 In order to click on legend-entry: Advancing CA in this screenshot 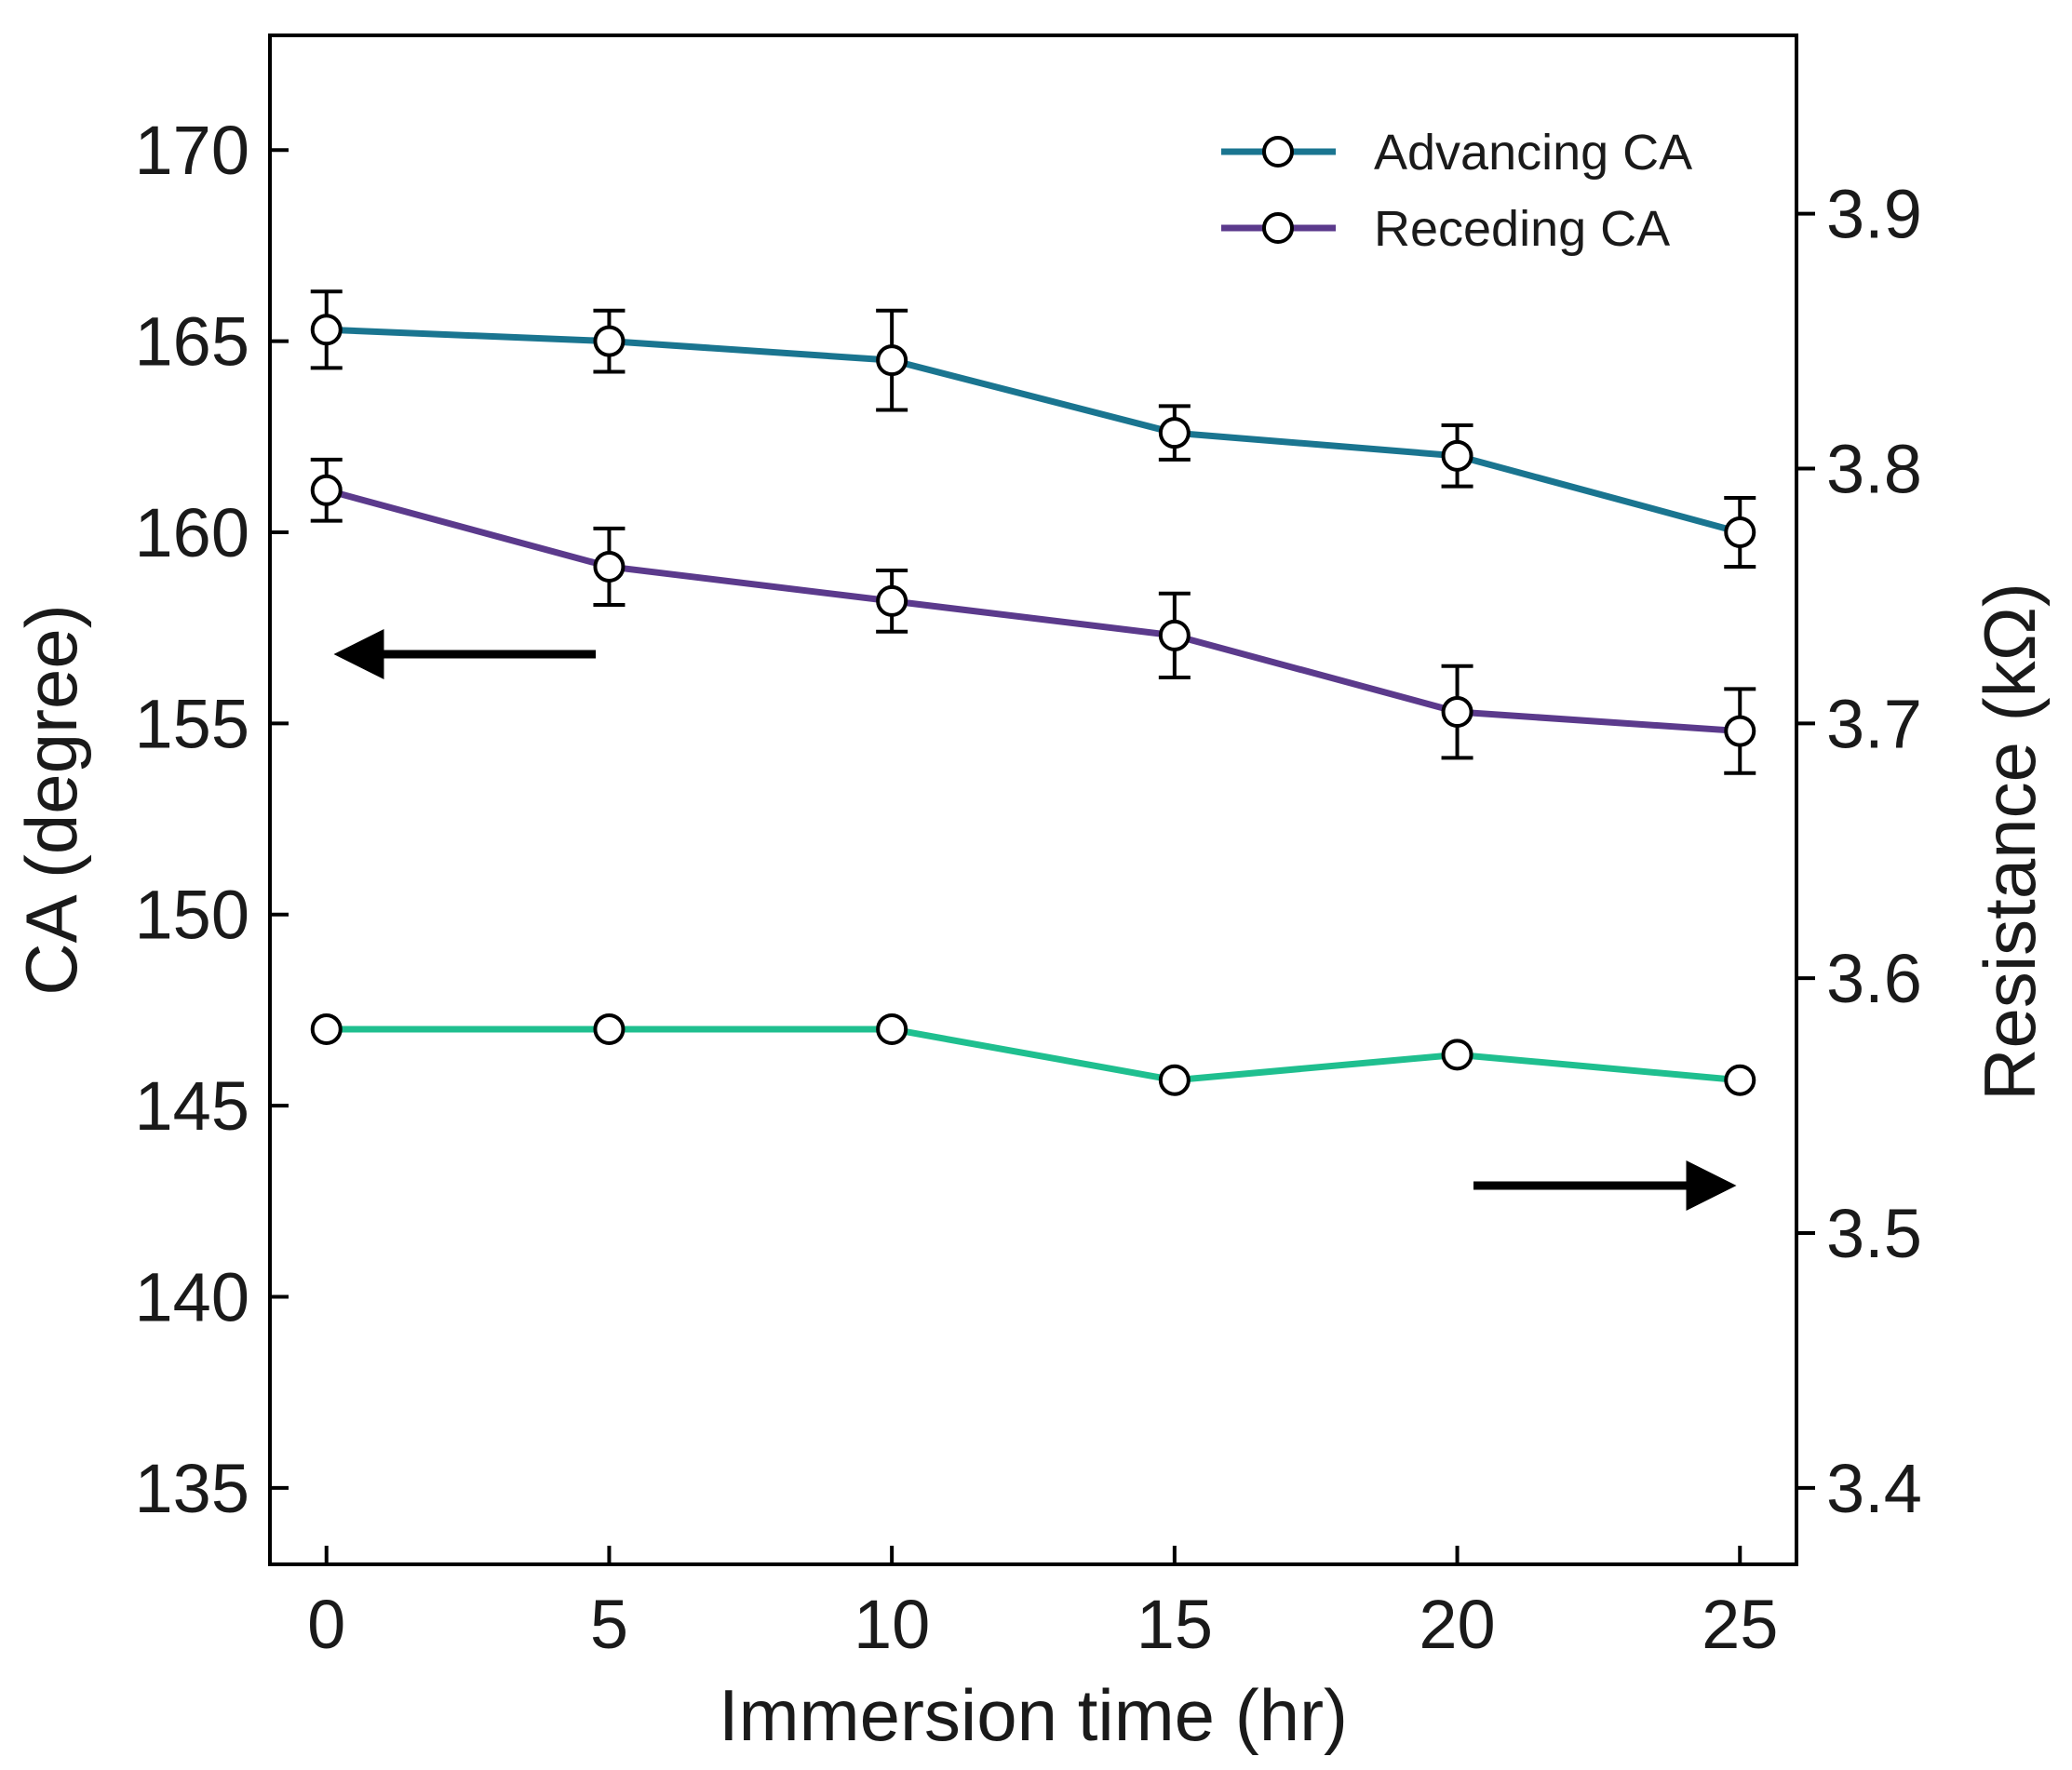, I will do `click(1456, 153)`.